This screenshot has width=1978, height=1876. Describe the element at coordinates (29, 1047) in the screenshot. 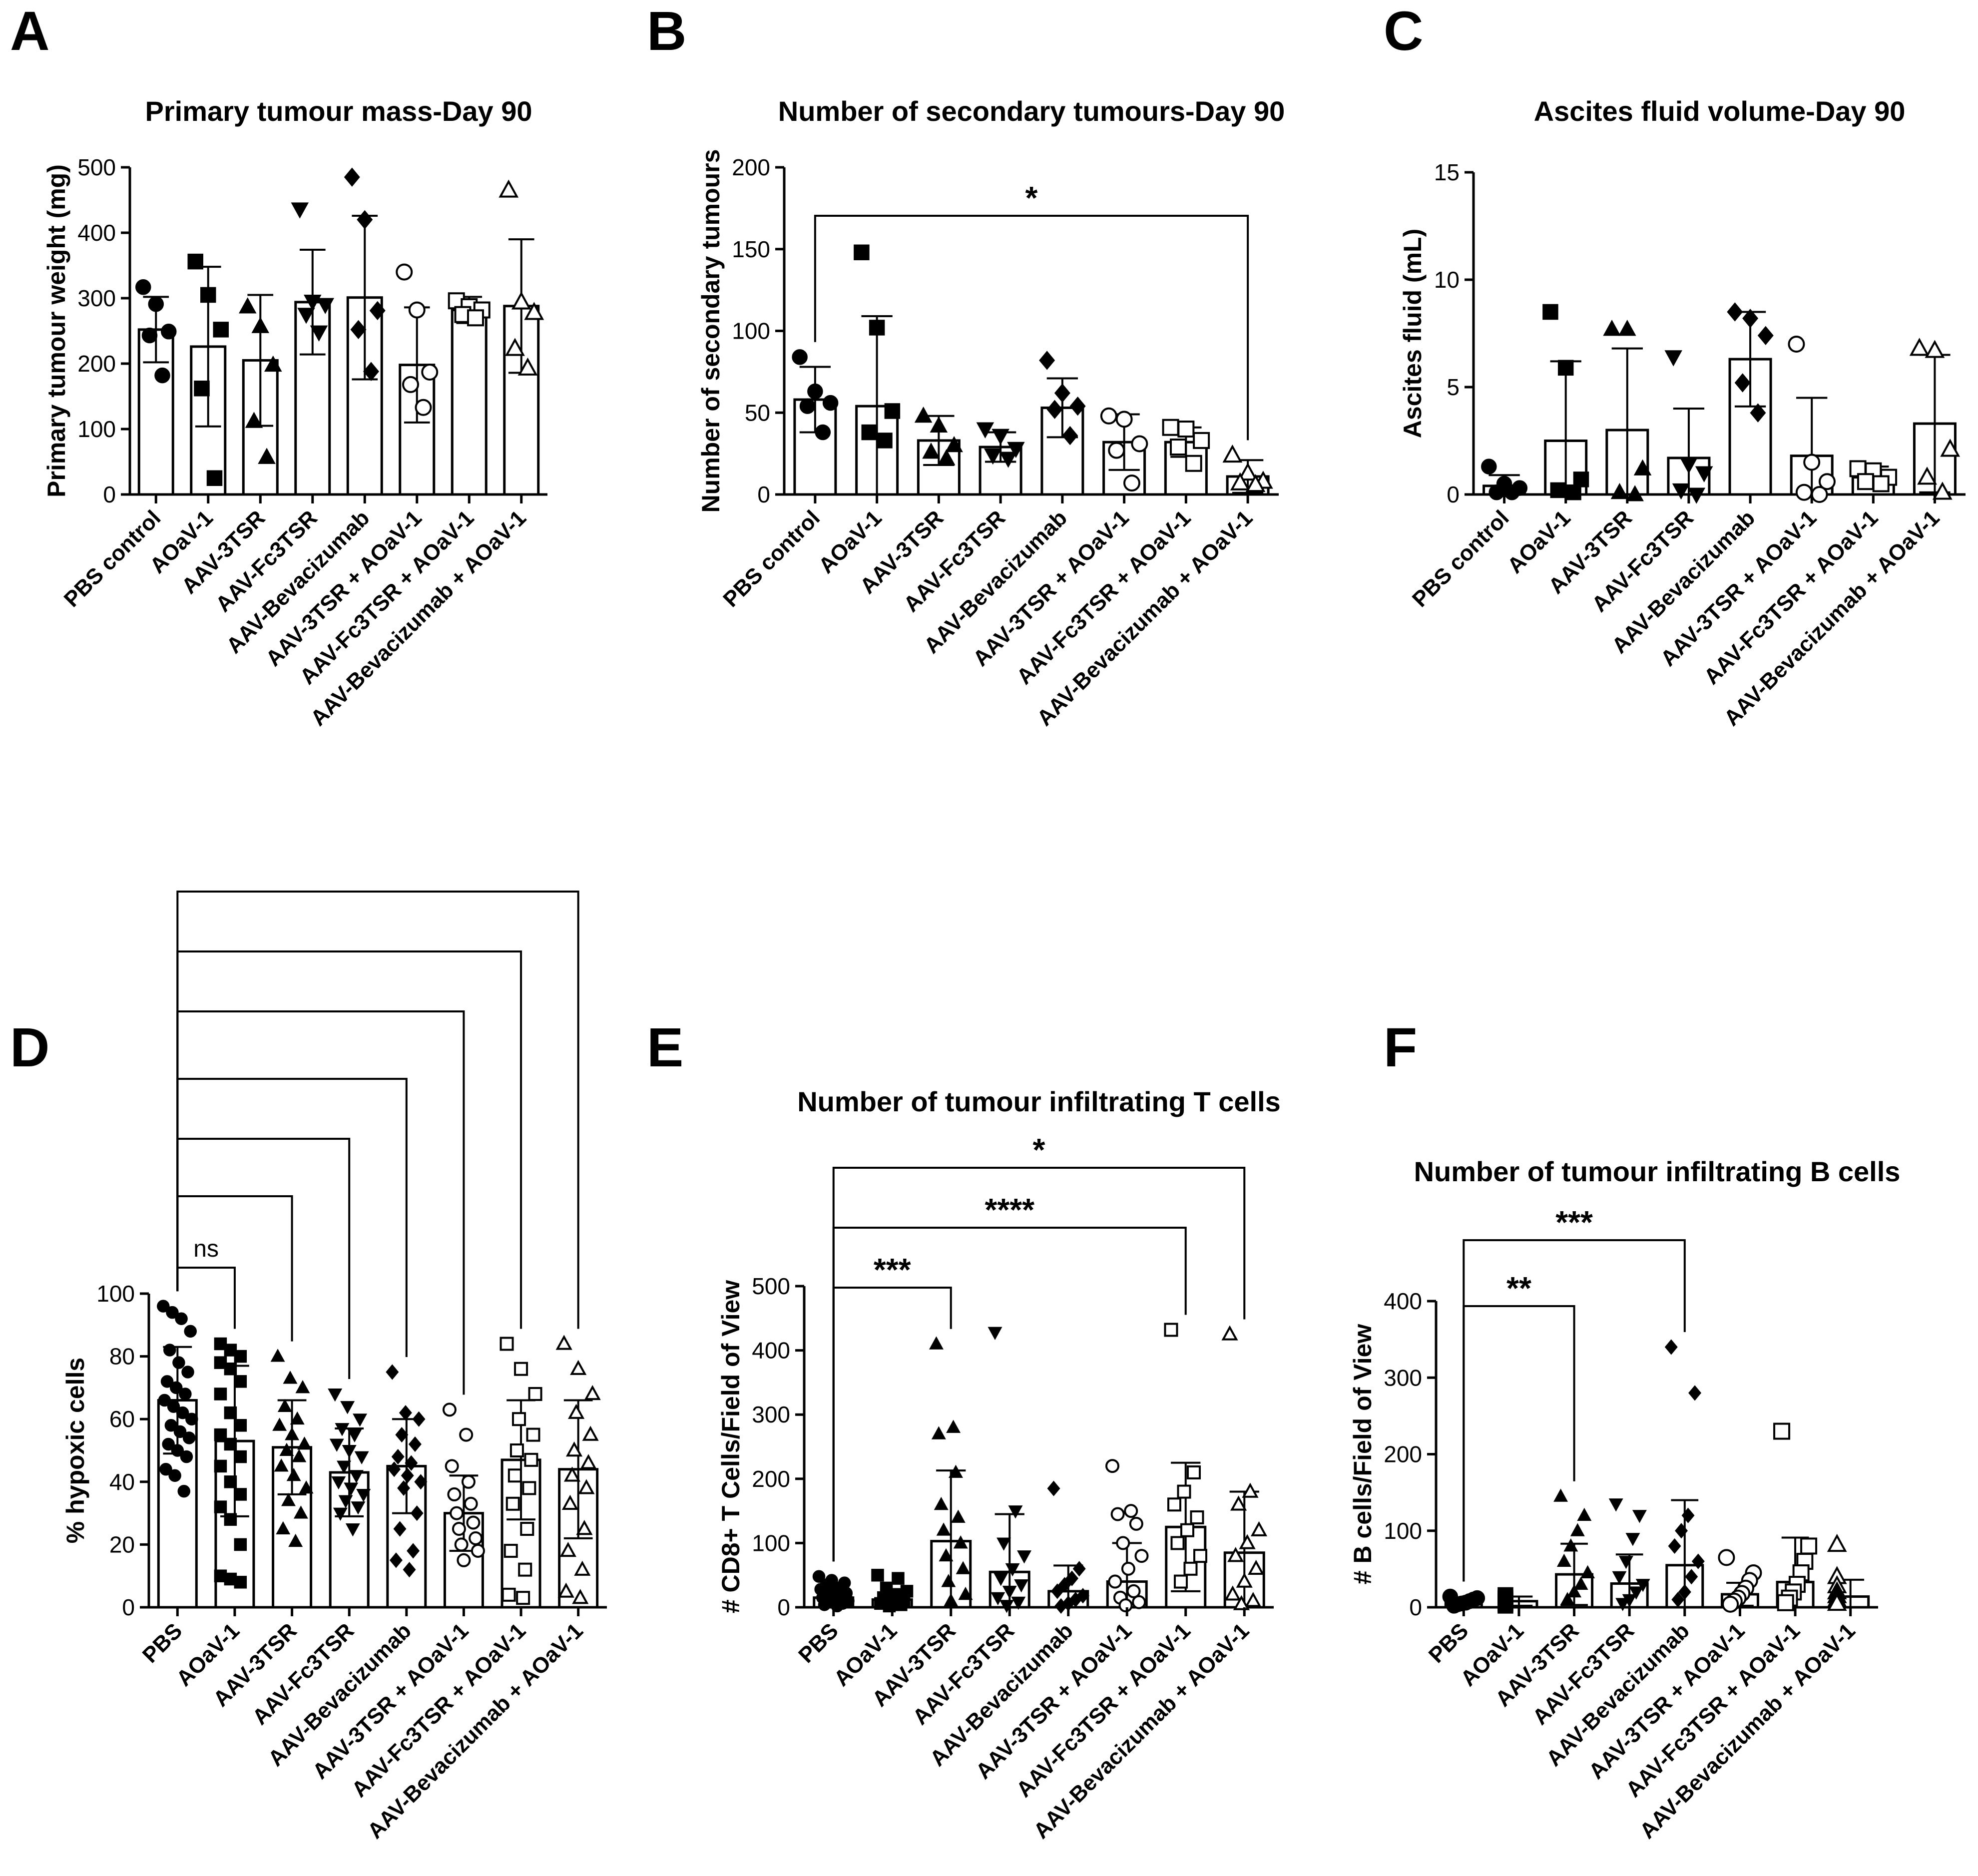

I see `panel-label: D` at that location.